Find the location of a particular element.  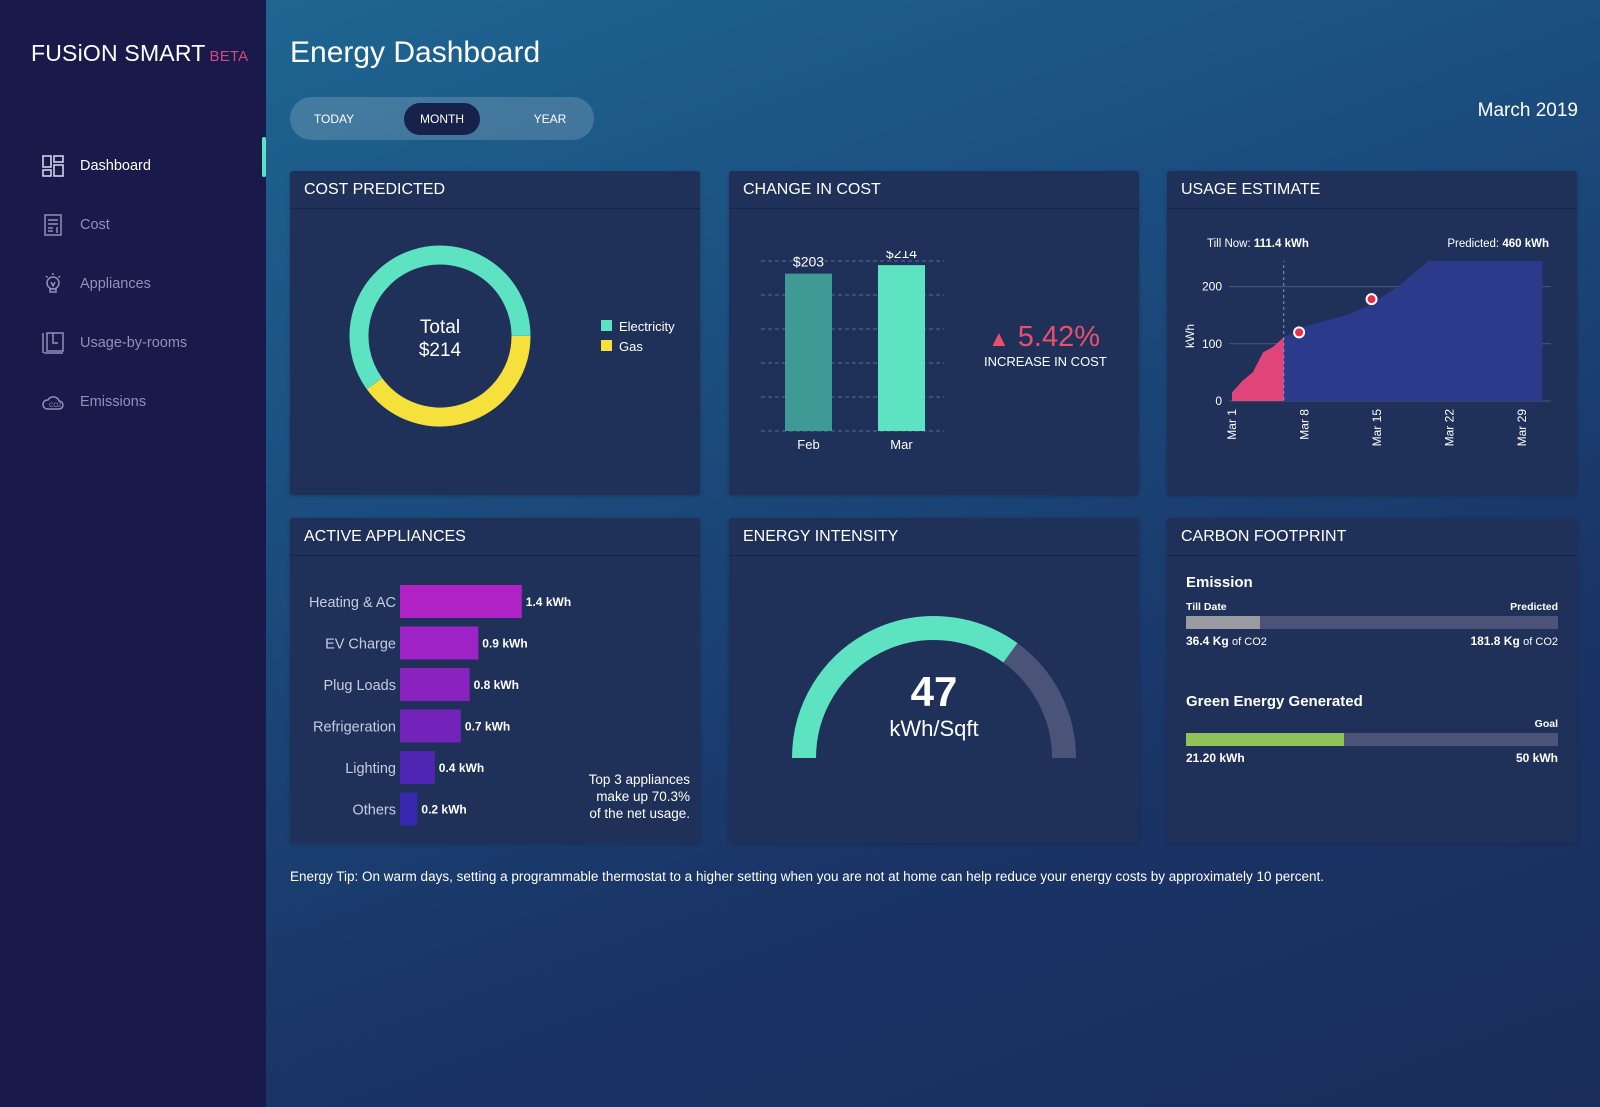

tab-month: MONTH is located at coordinates (442, 118).